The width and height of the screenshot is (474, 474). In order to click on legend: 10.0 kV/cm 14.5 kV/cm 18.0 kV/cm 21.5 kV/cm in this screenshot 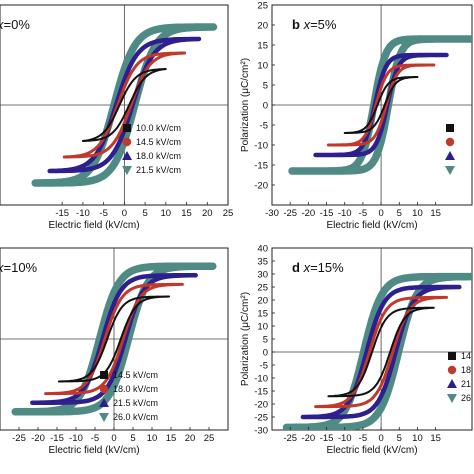, I will do `click(151, 149)`.